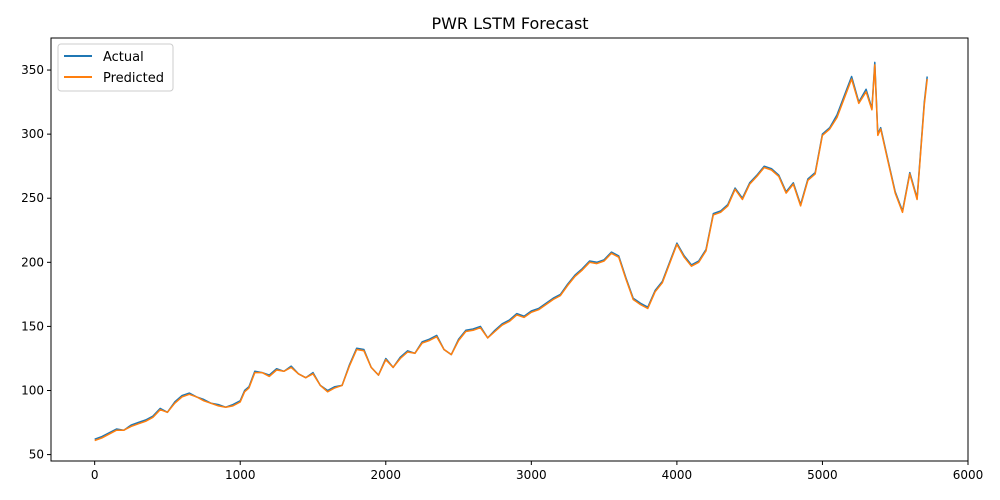  What do you see at coordinates (32, 391) in the screenshot?
I see `y-tick-label: 100` at bounding box center [32, 391].